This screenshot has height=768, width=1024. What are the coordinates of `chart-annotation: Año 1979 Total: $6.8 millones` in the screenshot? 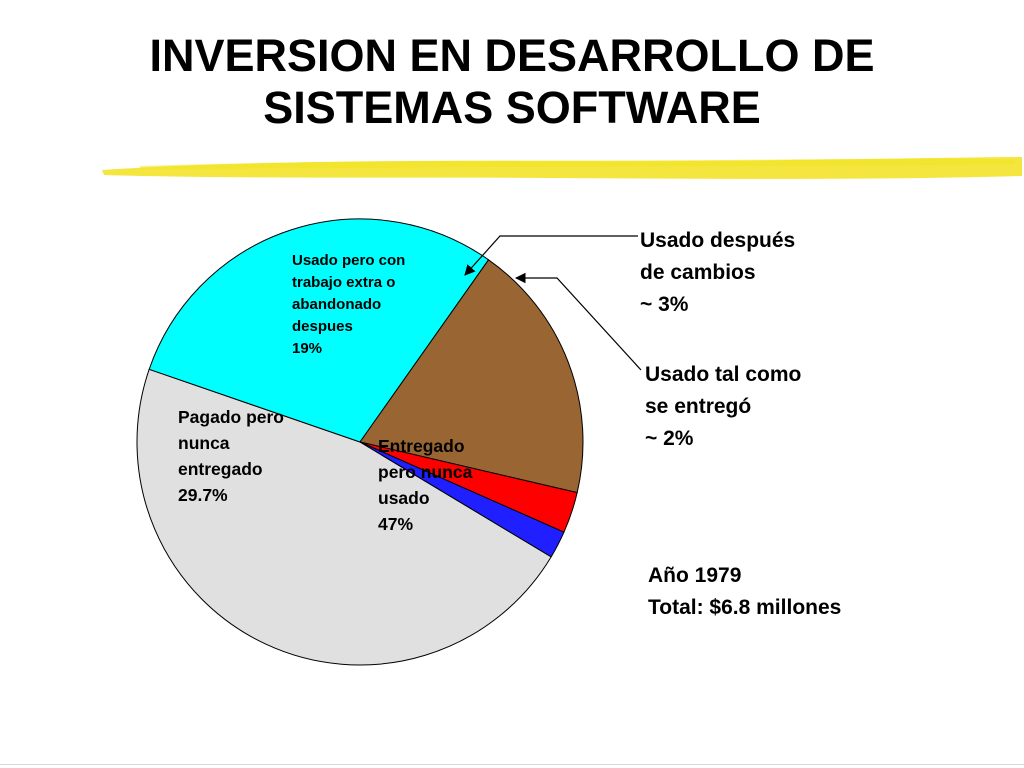 It's located at (744, 592).